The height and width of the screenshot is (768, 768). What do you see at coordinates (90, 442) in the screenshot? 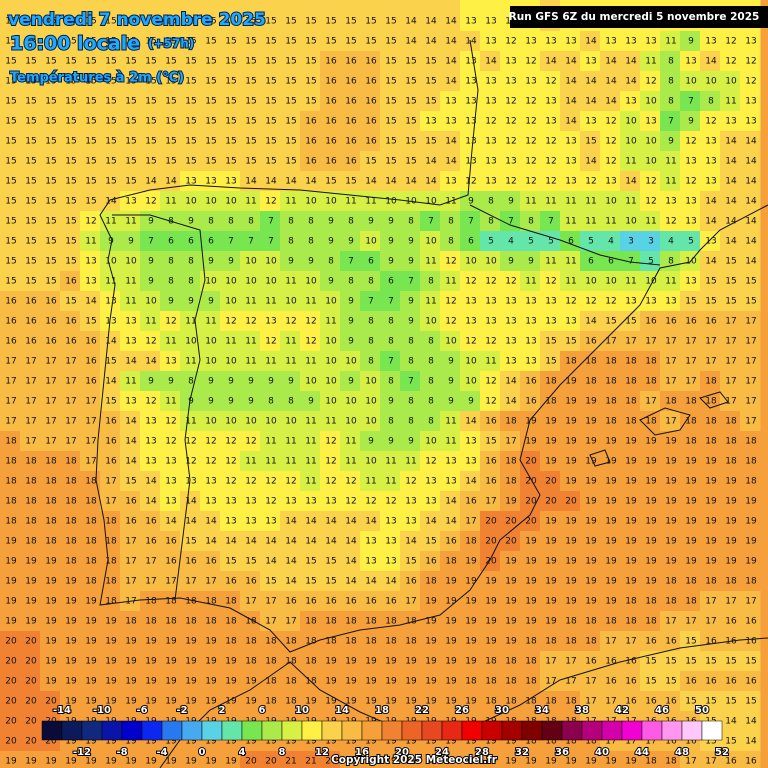
I see `value-label: 17` at bounding box center [90, 442].